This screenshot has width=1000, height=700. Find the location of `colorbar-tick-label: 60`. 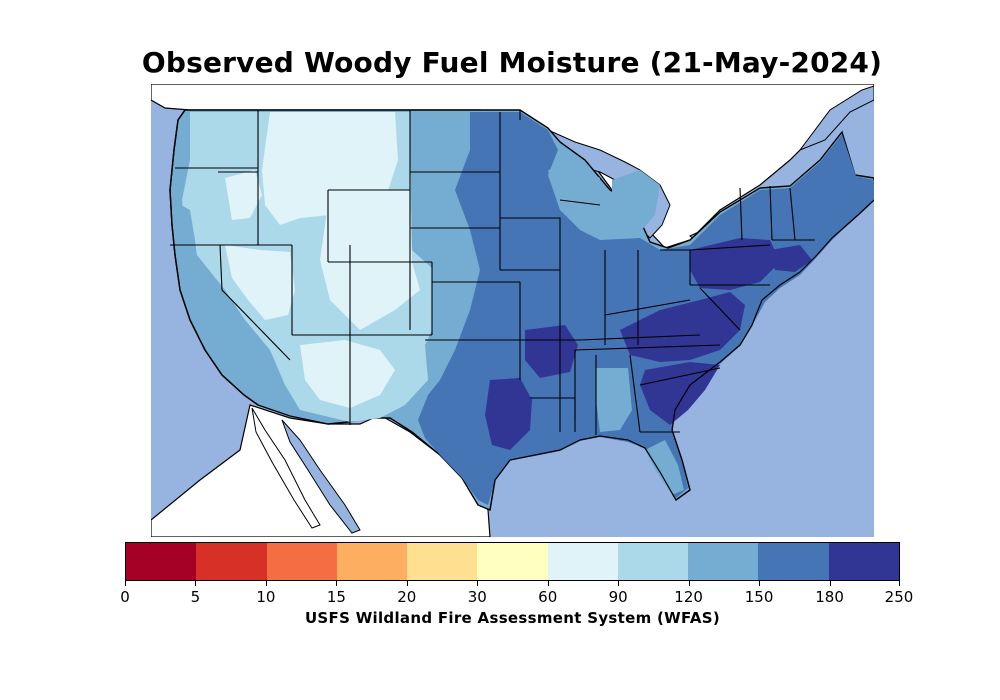

colorbar-tick-label: 60 is located at coordinates (548, 597).